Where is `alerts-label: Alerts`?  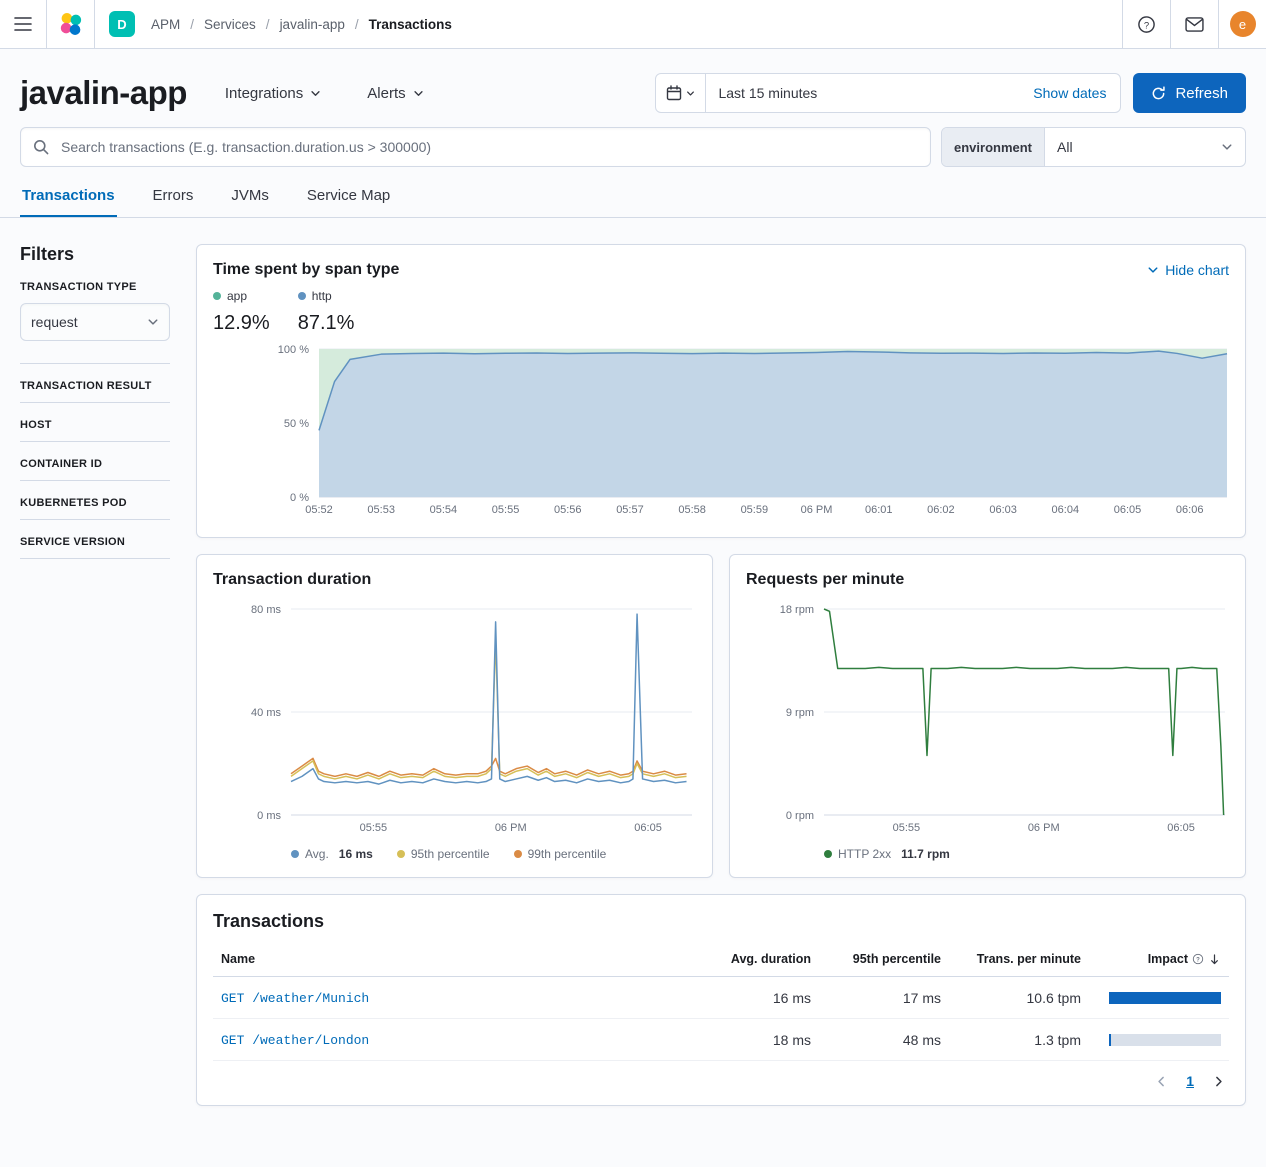
alerts-label: Alerts is located at coordinates (386, 93).